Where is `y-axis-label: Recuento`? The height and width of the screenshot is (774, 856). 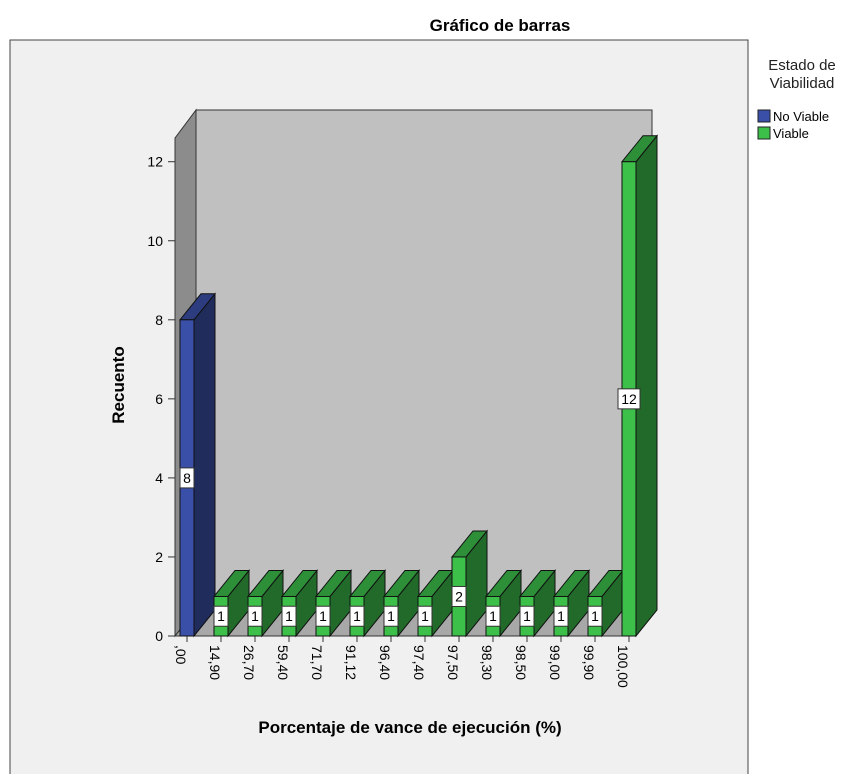 y-axis-label: Recuento is located at coordinates (118, 384).